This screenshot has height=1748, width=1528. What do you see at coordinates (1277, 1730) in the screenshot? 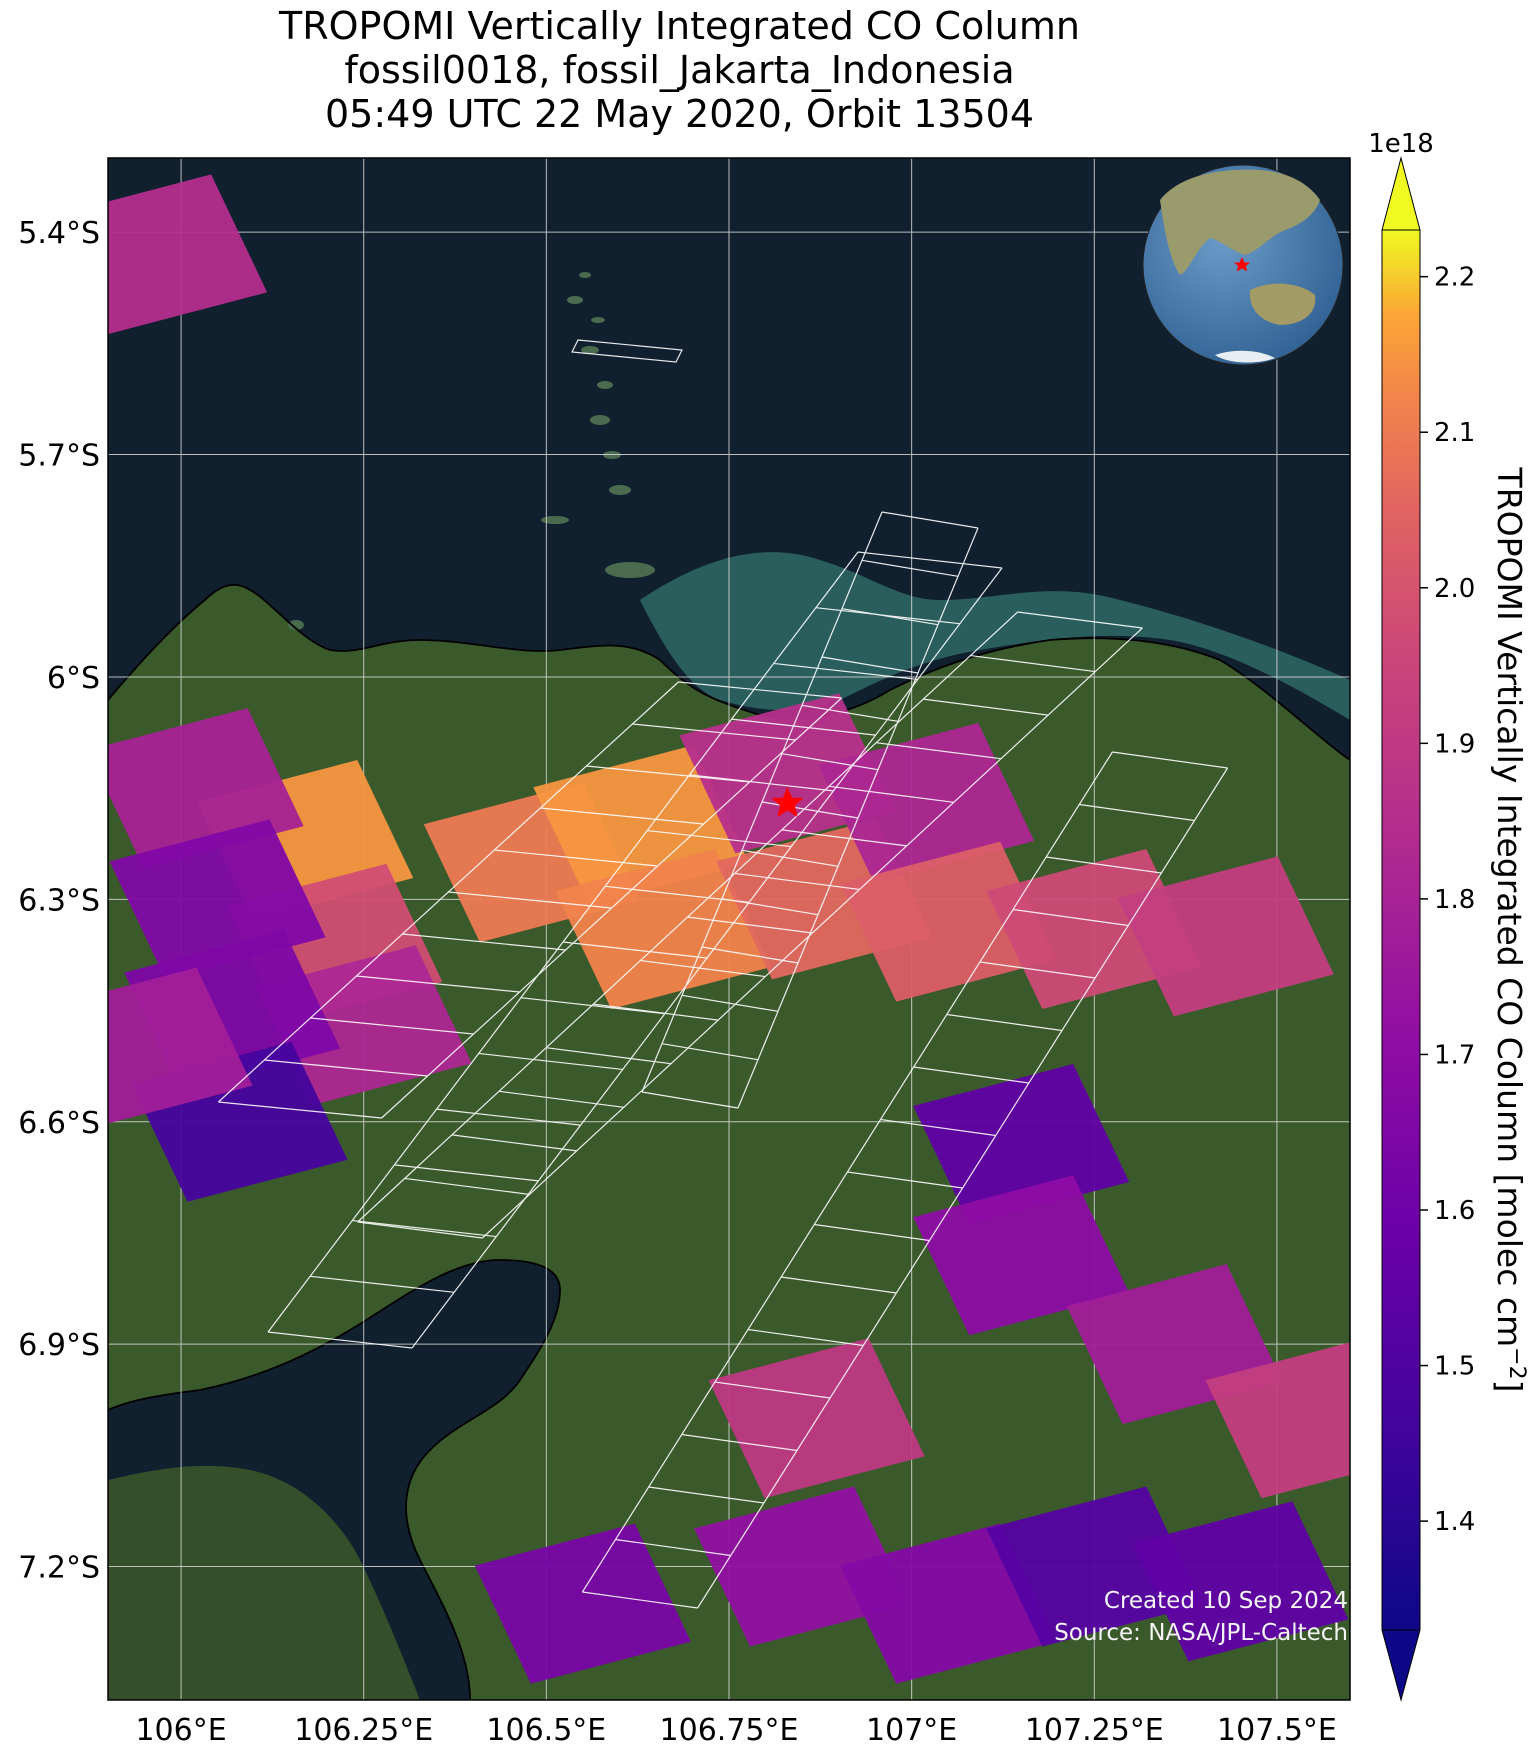
I see `lon-tick-label: 107.5°E` at bounding box center [1277, 1730].